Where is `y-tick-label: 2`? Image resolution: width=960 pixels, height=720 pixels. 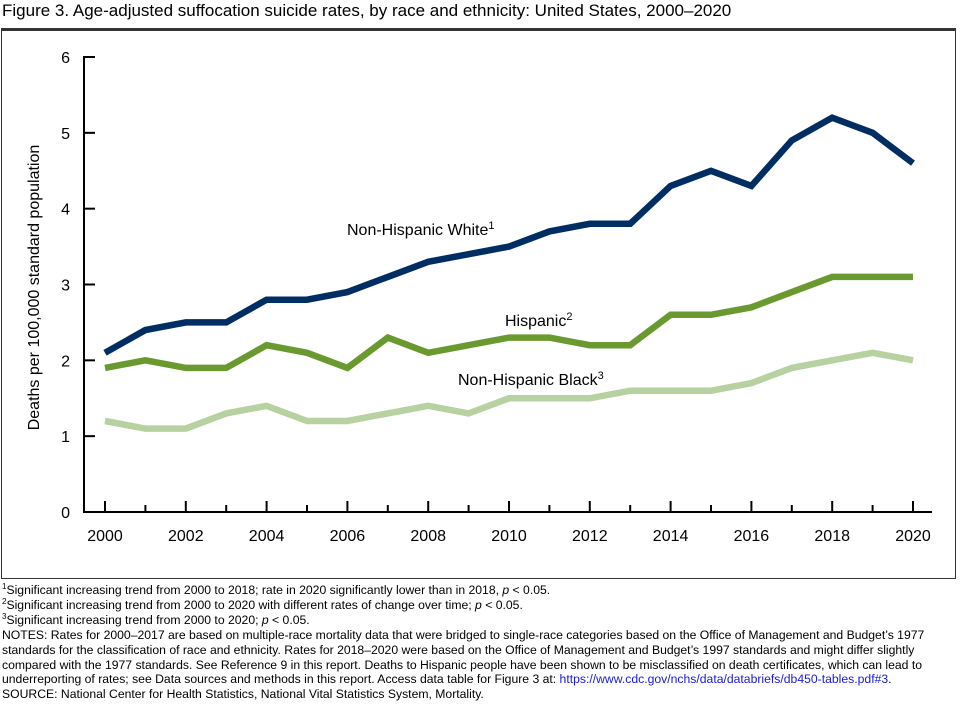 y-tick-label: 2 is located at coordinates (65, 361).